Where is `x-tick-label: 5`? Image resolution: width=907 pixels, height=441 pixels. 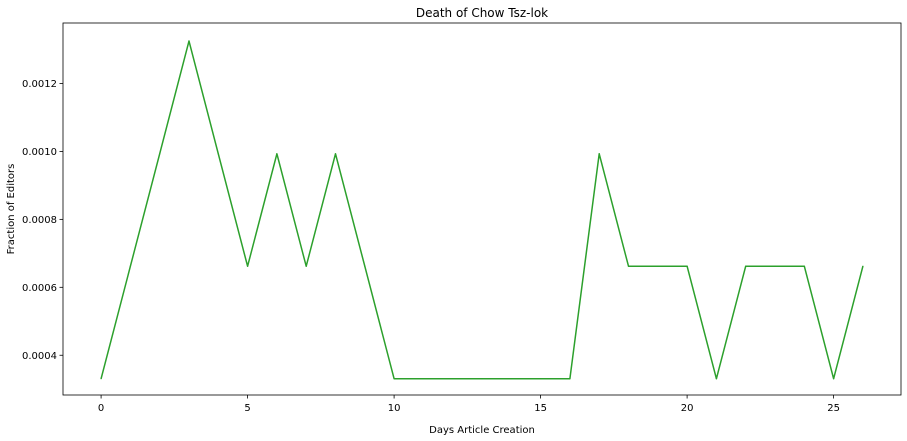 x-tick-label: 5 is located at coordinates (247, 408).